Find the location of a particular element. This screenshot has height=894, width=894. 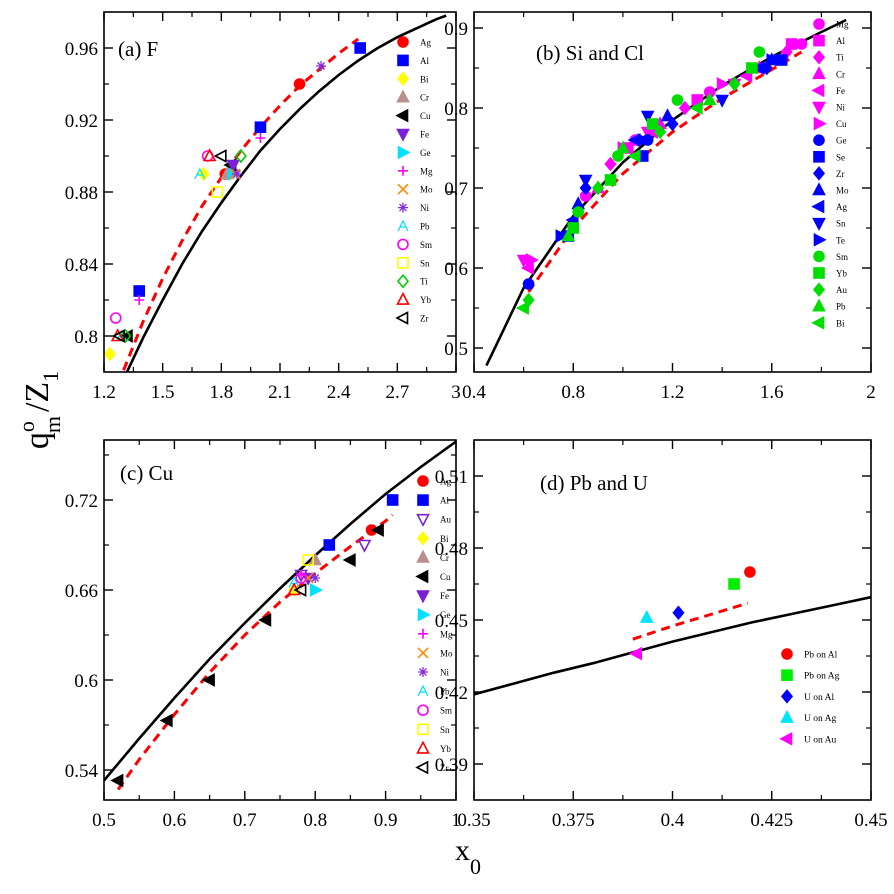

x-tick-label: 1.8 is located at coordinates (221, 392).